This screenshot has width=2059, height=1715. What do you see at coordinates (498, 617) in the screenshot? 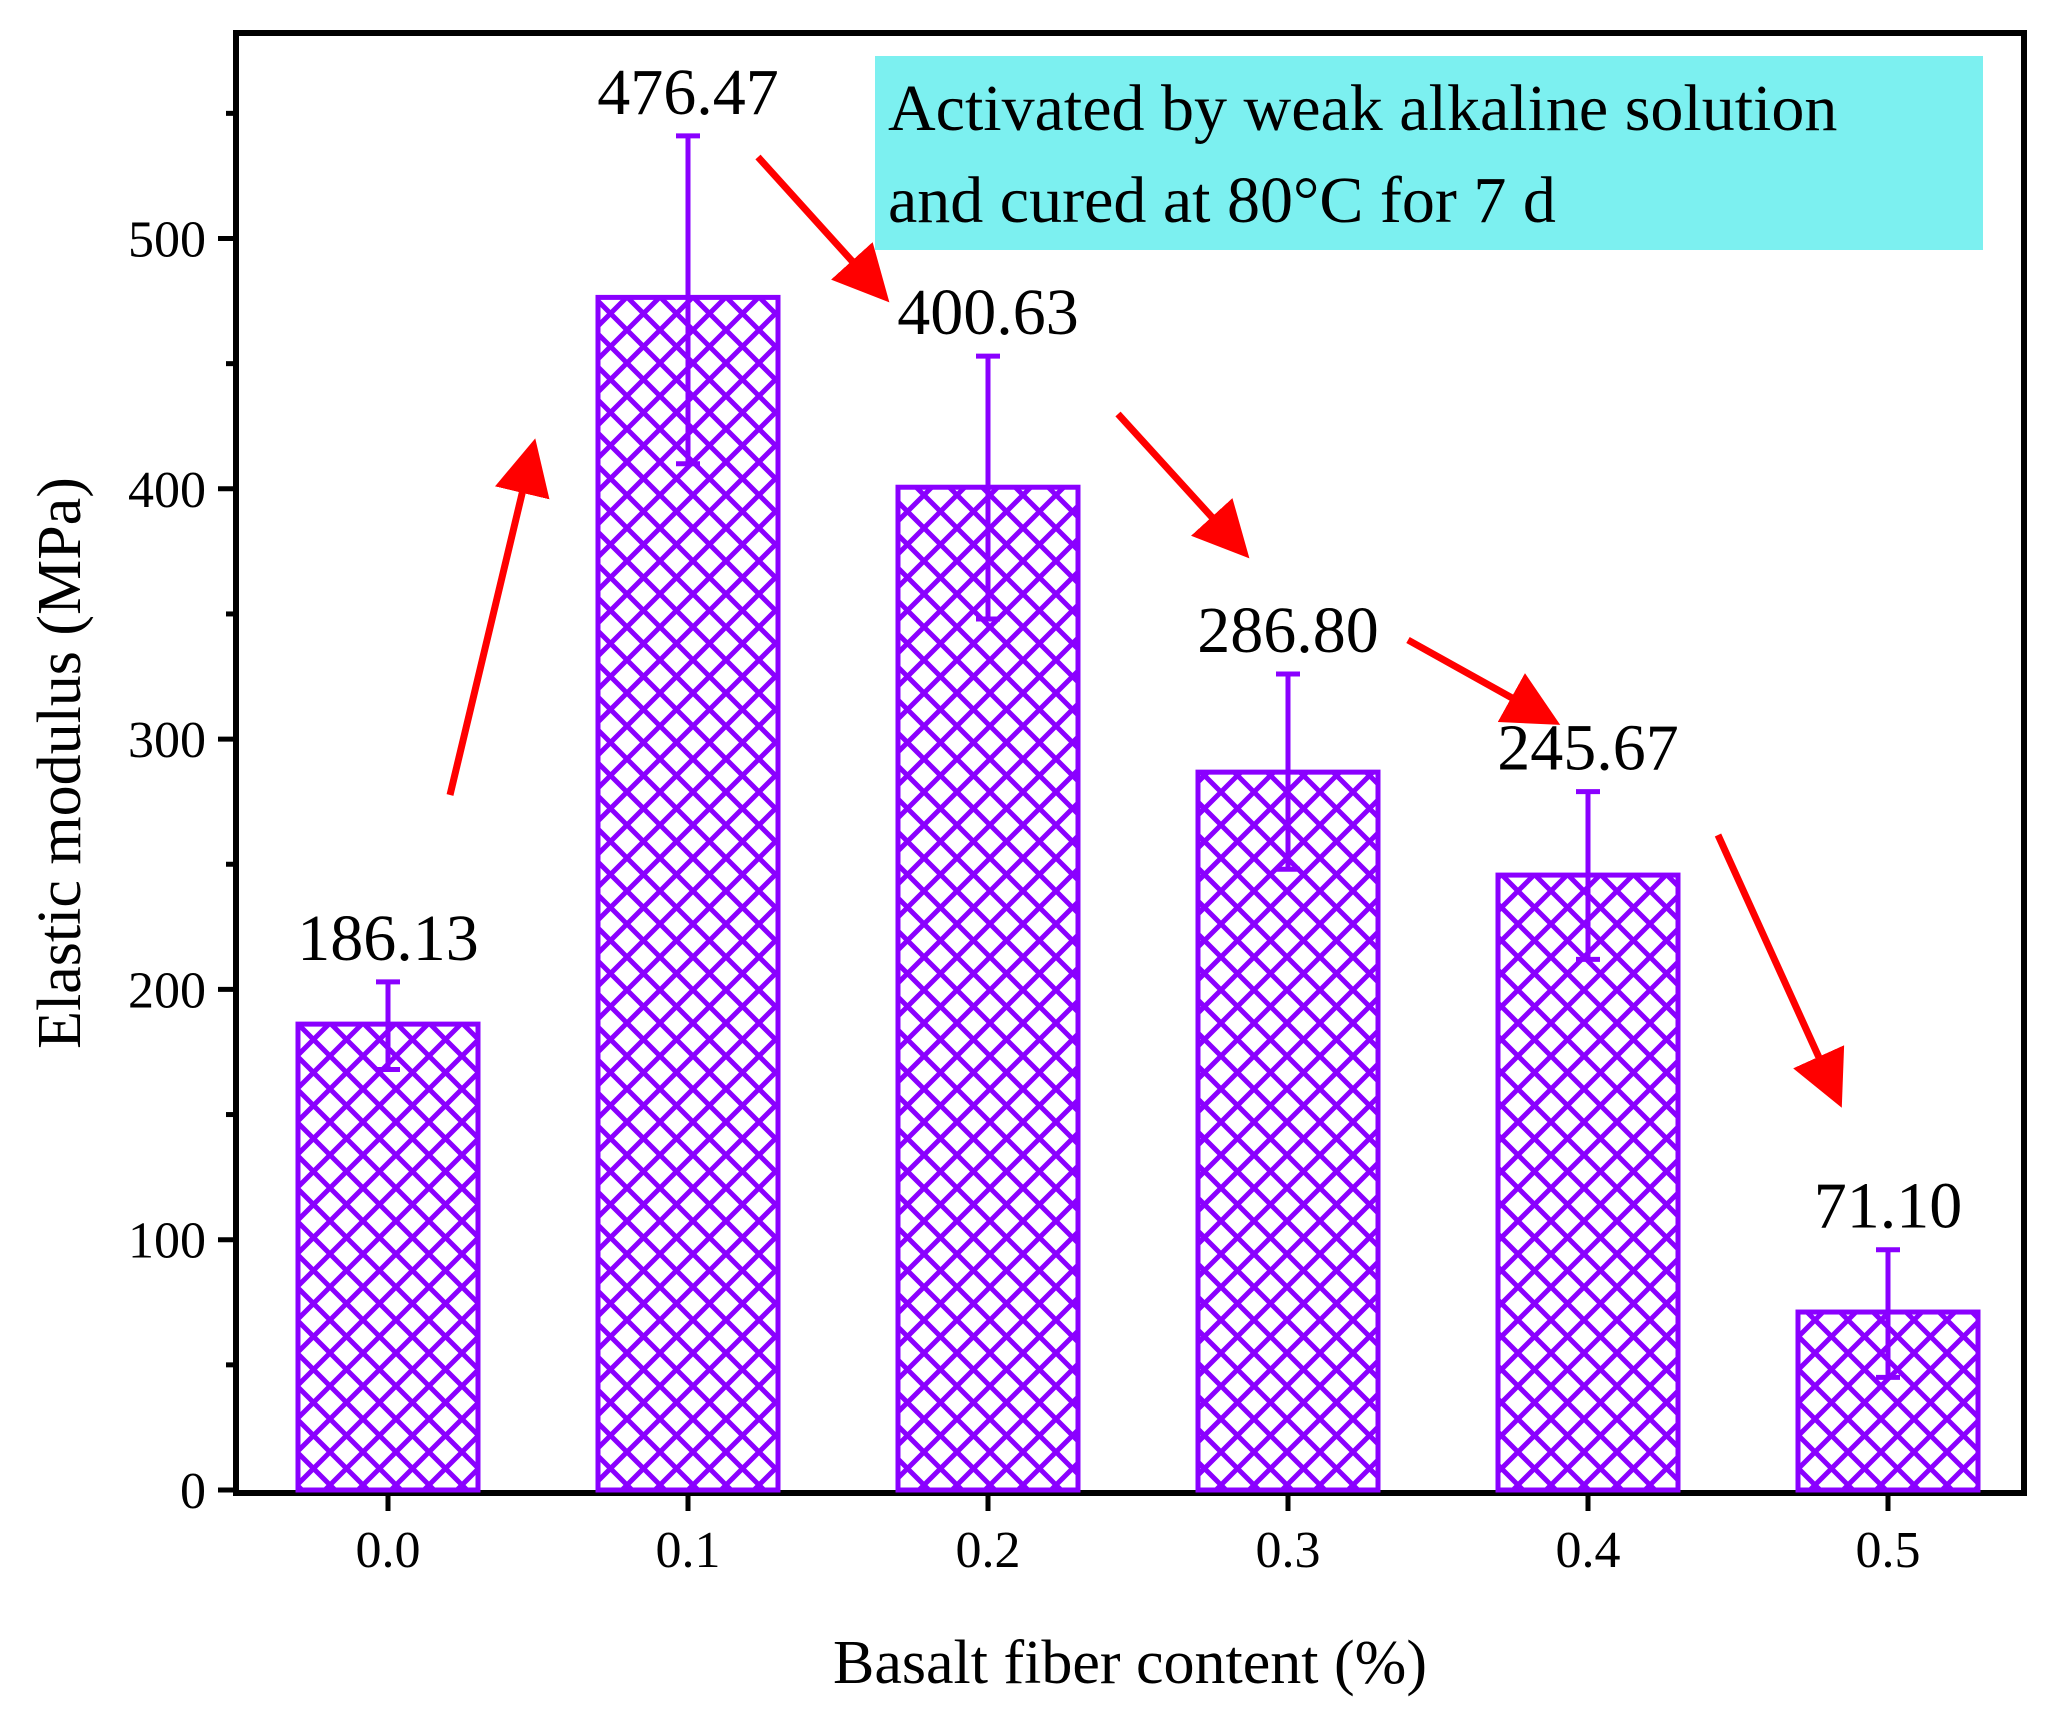
I see `trend-arrow-up` at bounding box center [498, 617].